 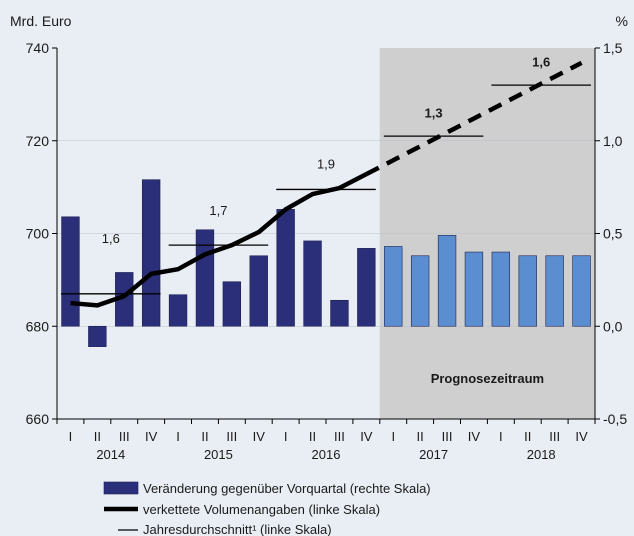 I want to click on right-tick-label: 1,5, so click(x=613, y=48).